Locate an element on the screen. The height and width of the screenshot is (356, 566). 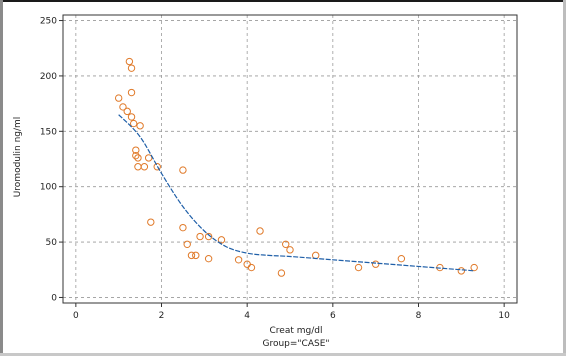
y-tick-label: 200 is located at coordinates (48, 77).